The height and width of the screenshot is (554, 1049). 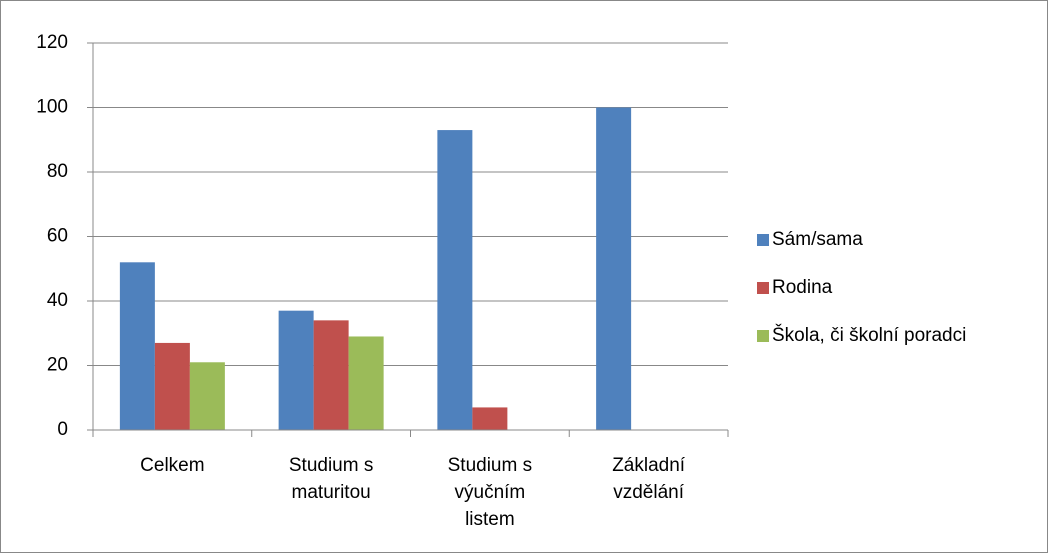 What do you see at coordinates (52, 107) in the screenshot?
I see `y-tick-label: 100` at bounding box center [52, 107].